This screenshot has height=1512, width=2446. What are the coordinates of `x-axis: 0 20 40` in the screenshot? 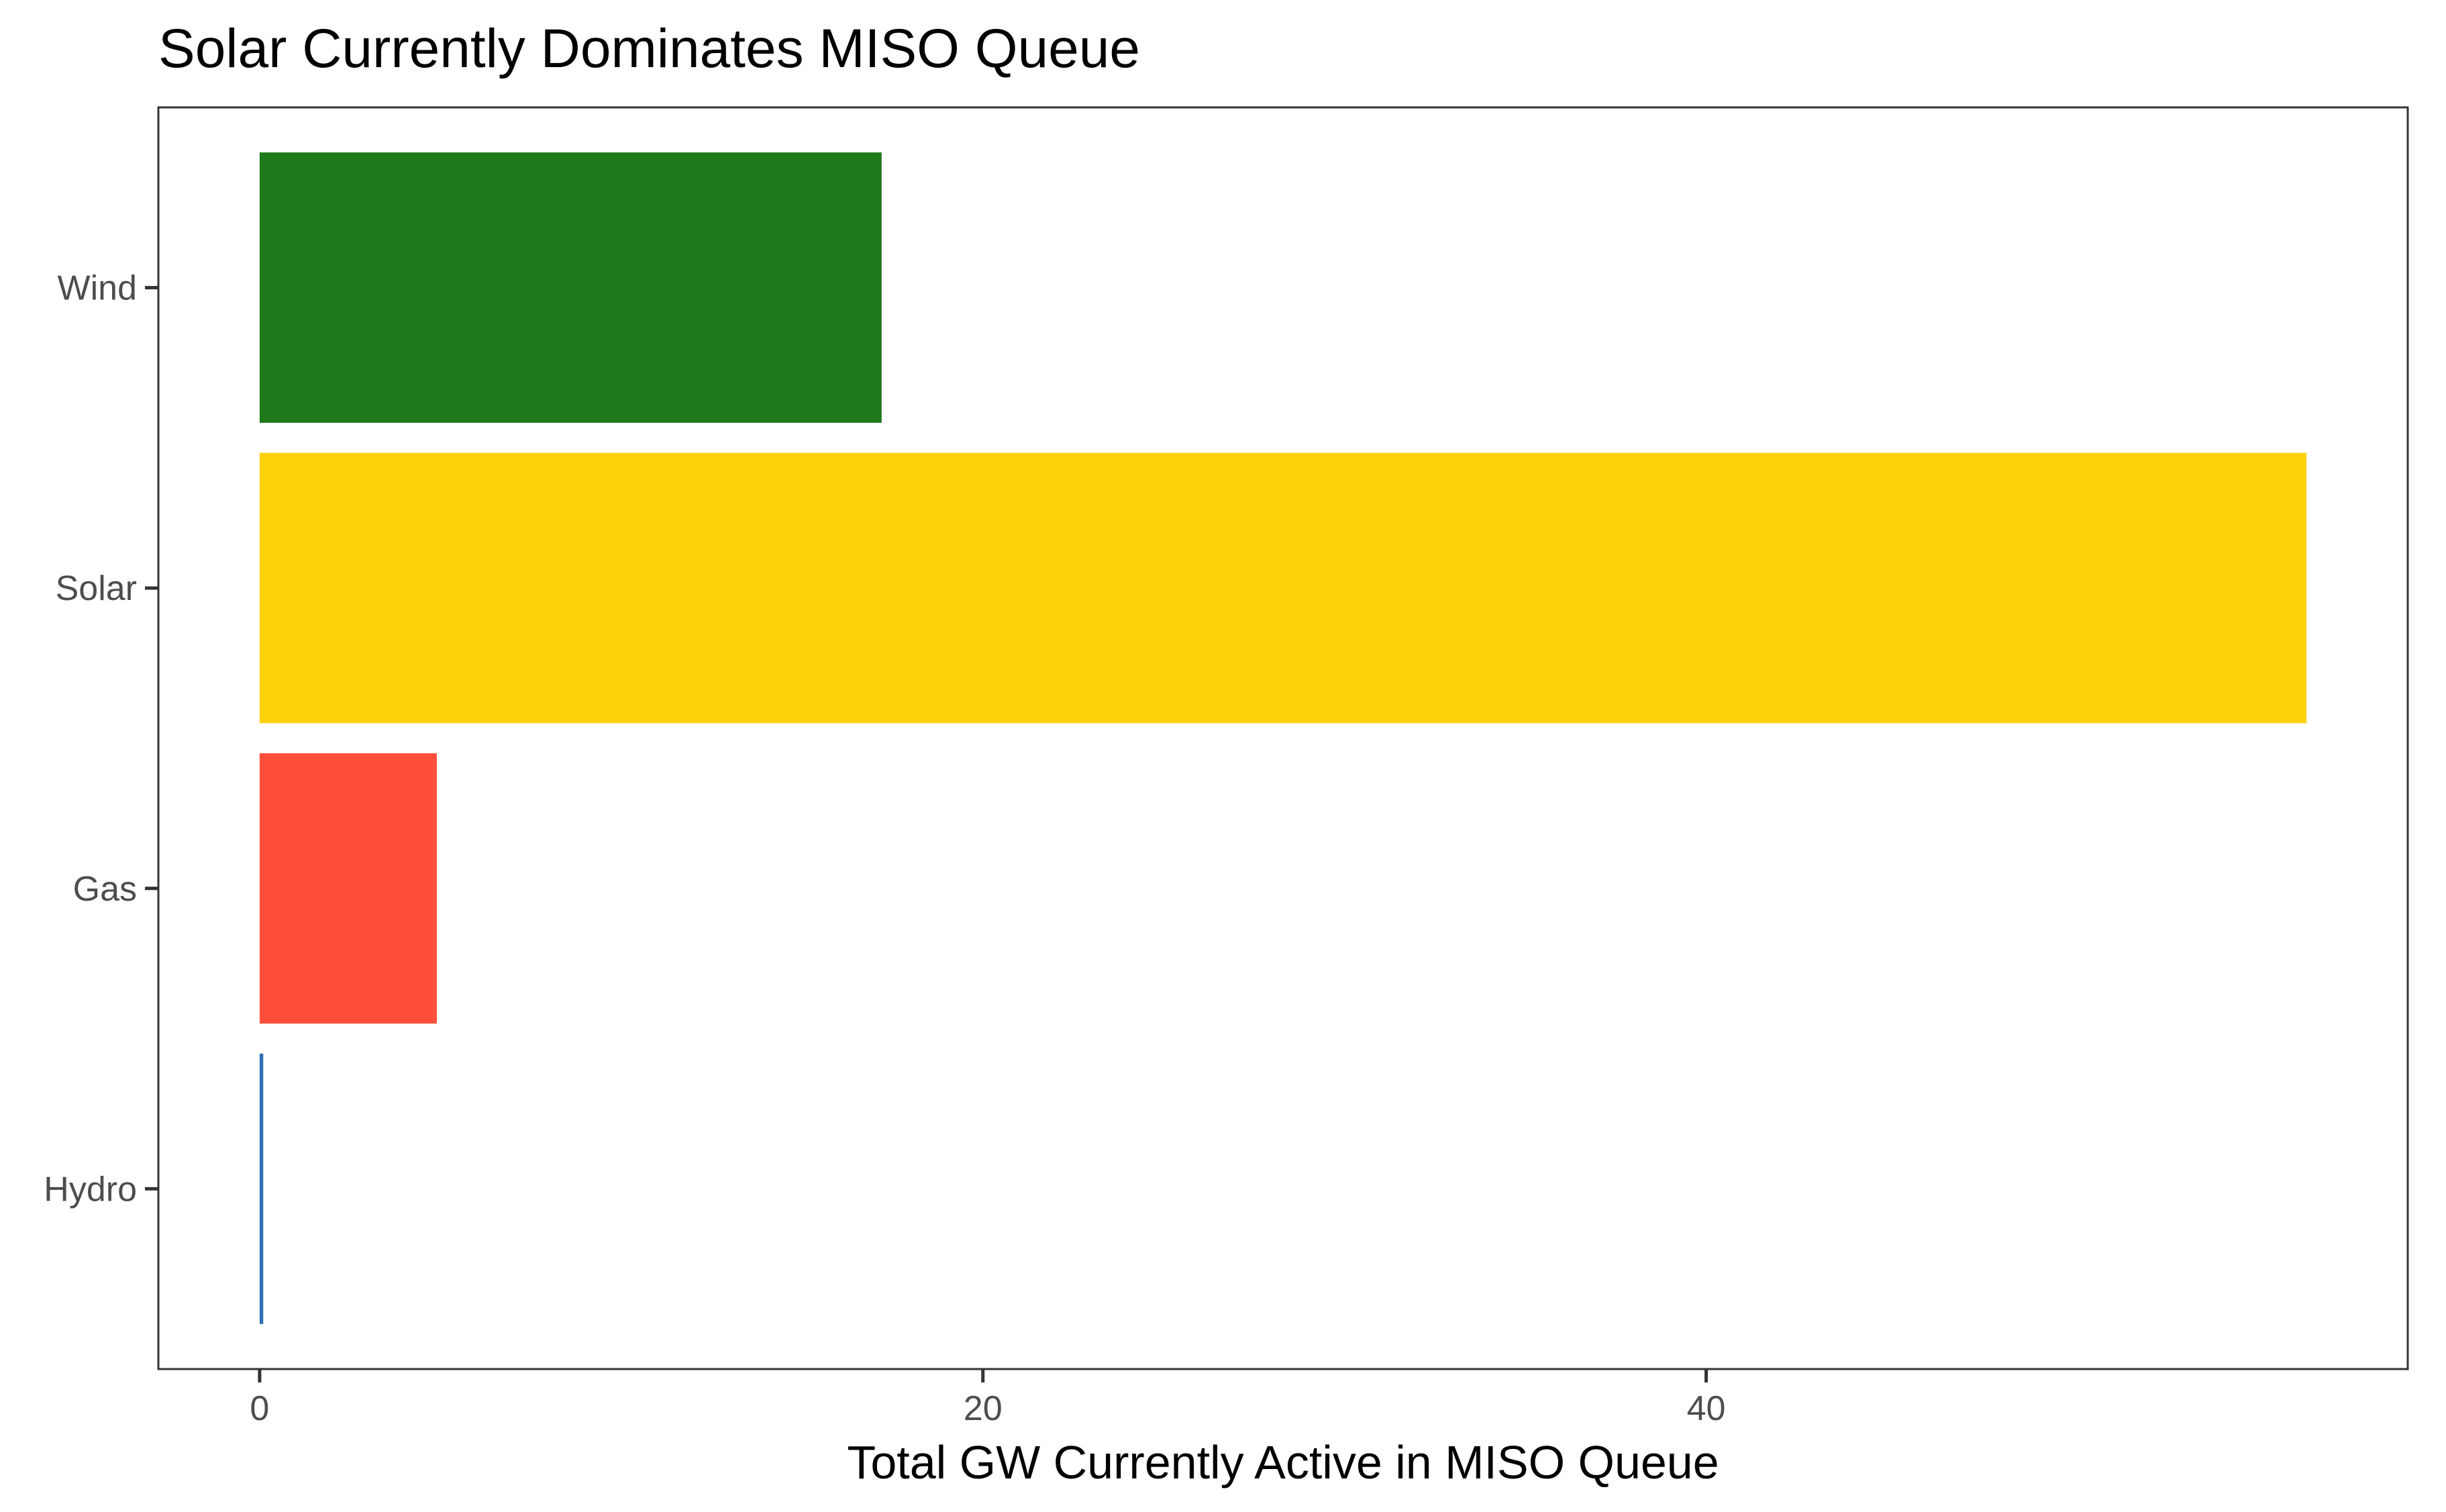 It's located at (988, 1398).